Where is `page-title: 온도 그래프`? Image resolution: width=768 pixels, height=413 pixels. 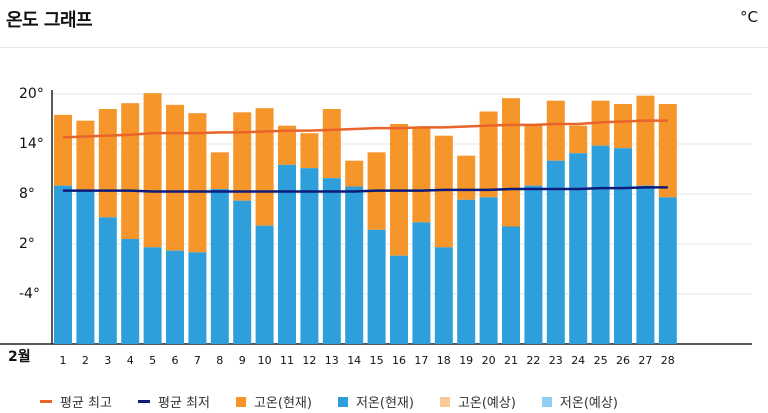
page-title: 온도 그래프 is located at coordinates (49, 20).